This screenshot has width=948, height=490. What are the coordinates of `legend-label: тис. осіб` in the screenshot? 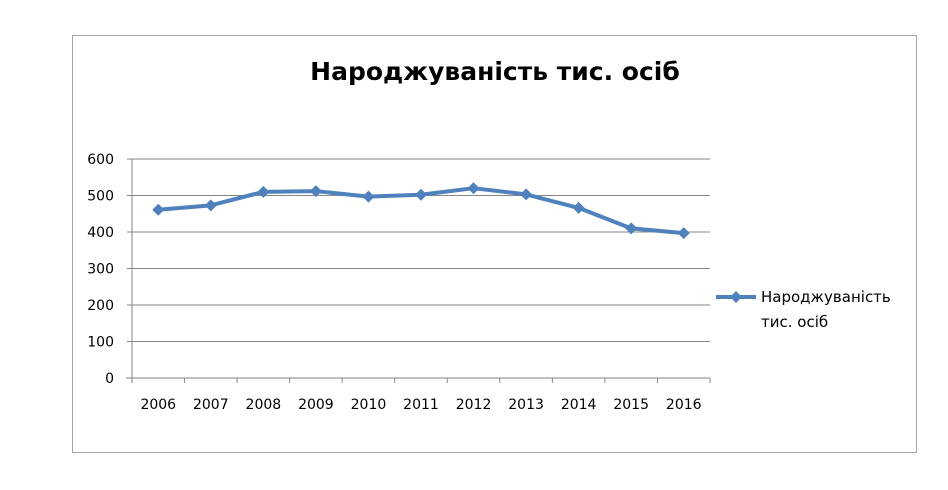 It's located at (794, 322).